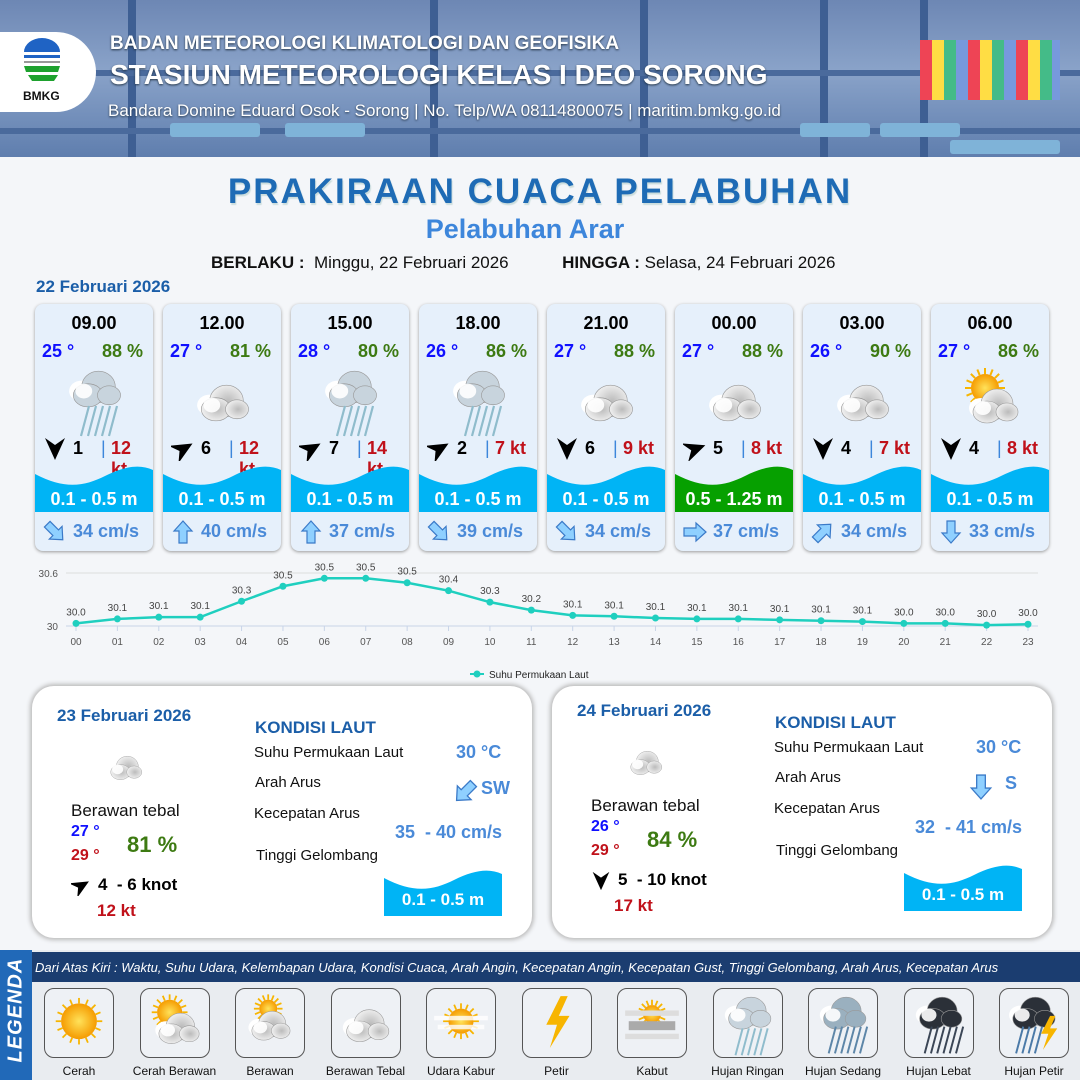 The width and height of the screenshot is (1080, 1080). What do you see at coordinates (606, 323) in the screenshot?
I see `forecast-time: 21.00` at bounding box center [606, 323].